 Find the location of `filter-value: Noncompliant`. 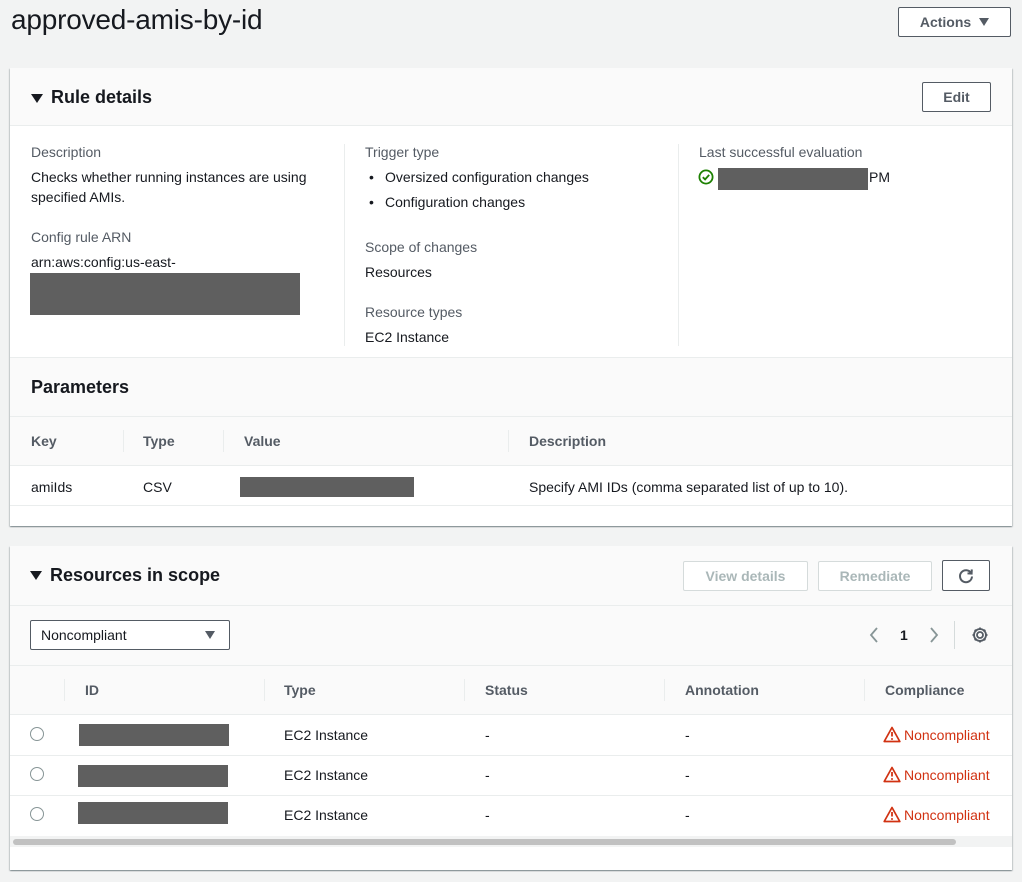

filter-value: Noncompliant is located at coordinates (84, 635).